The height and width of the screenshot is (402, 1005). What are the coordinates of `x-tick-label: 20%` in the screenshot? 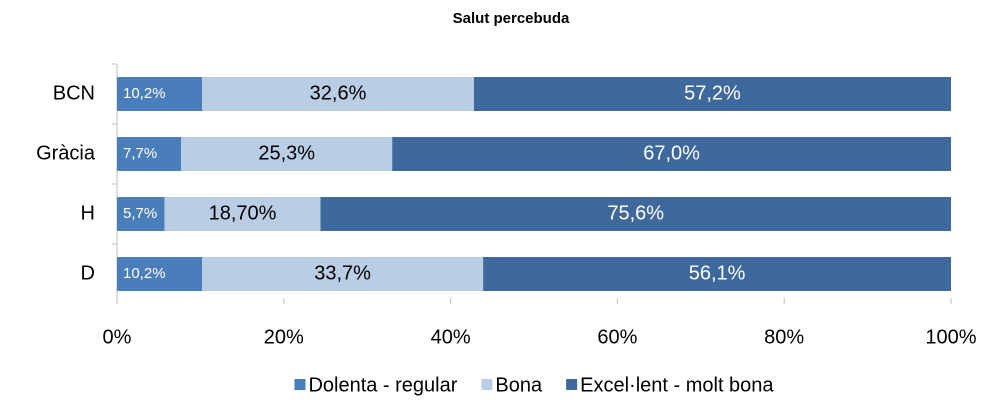 It's located at (284, 337).